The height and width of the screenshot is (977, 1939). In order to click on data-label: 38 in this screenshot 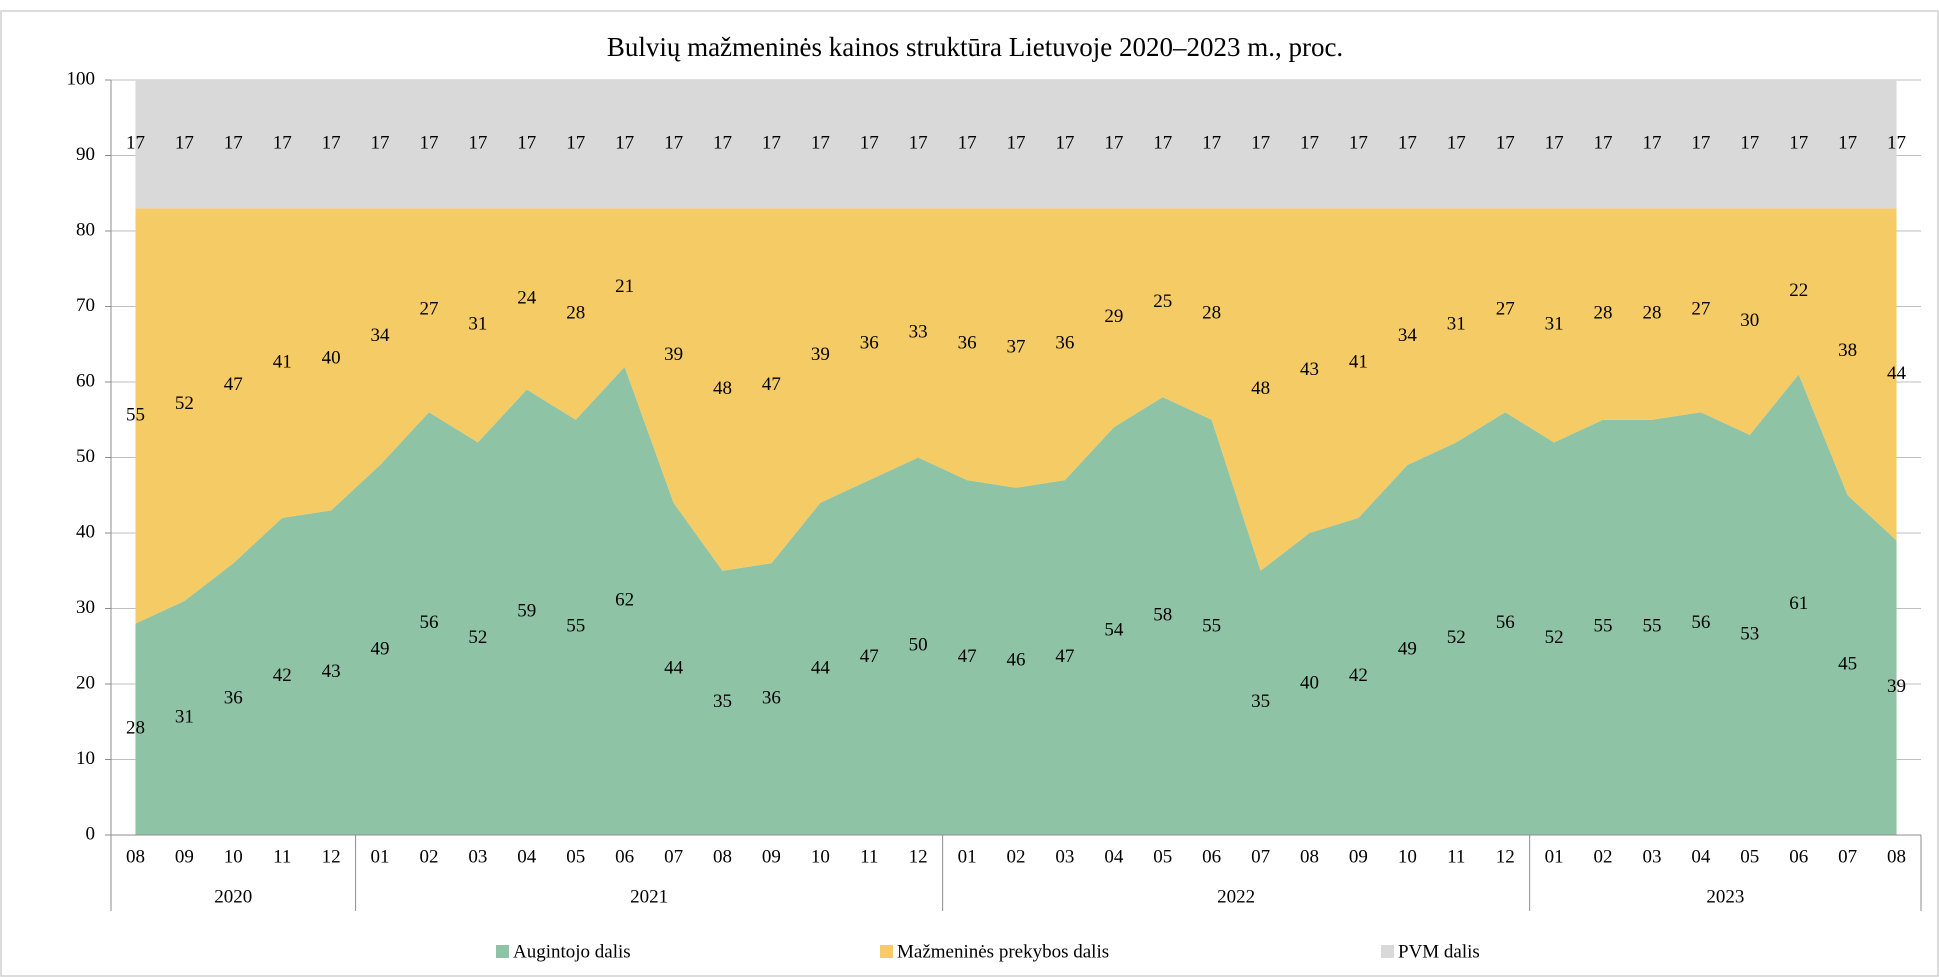, I will do `click(1847, 350)`.